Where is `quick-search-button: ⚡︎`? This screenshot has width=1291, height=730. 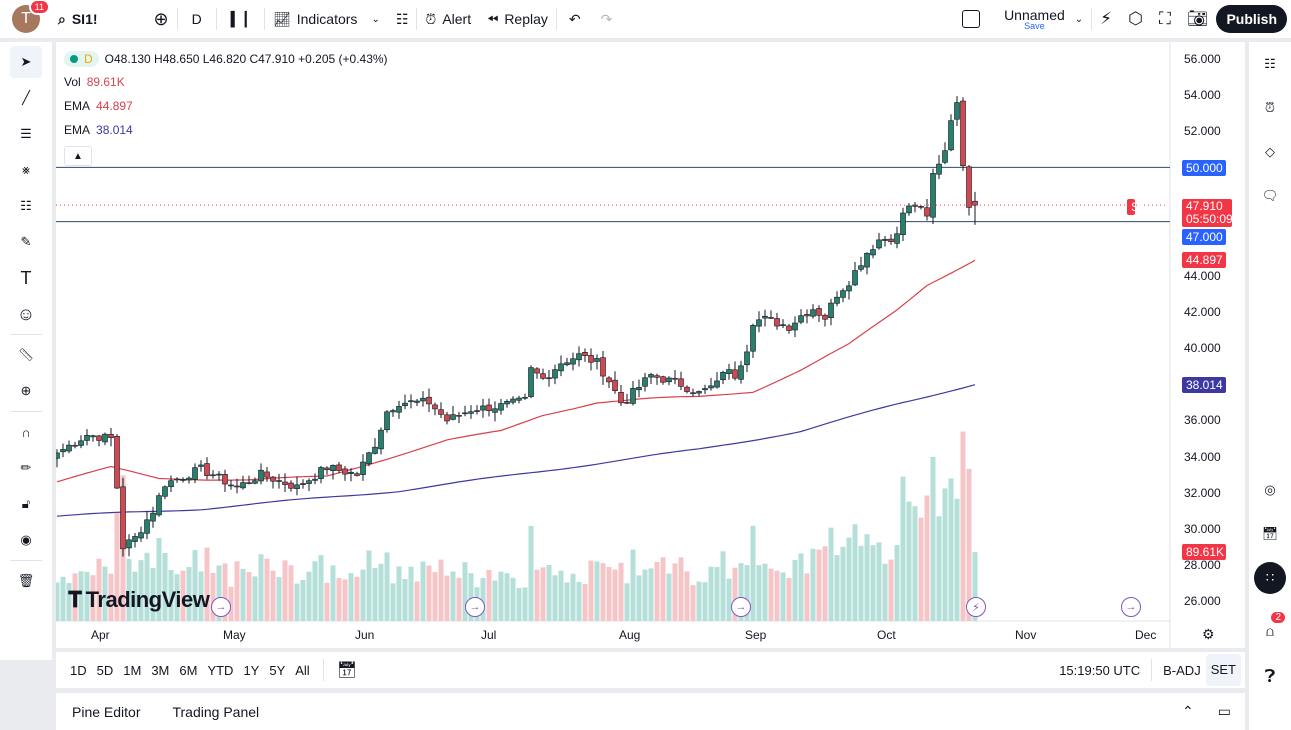
quick-search-button: ⚡︎ is located at coordinates (1106, 19).